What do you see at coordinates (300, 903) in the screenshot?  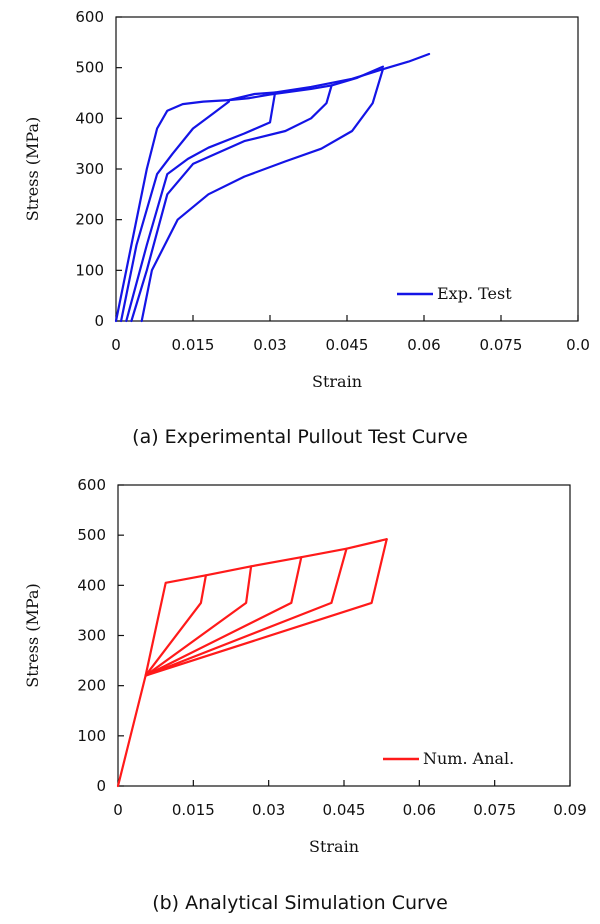 I see `chart-caption-analytical: (b) Analytical Simulation Curve` at bounding box center [300, 903].